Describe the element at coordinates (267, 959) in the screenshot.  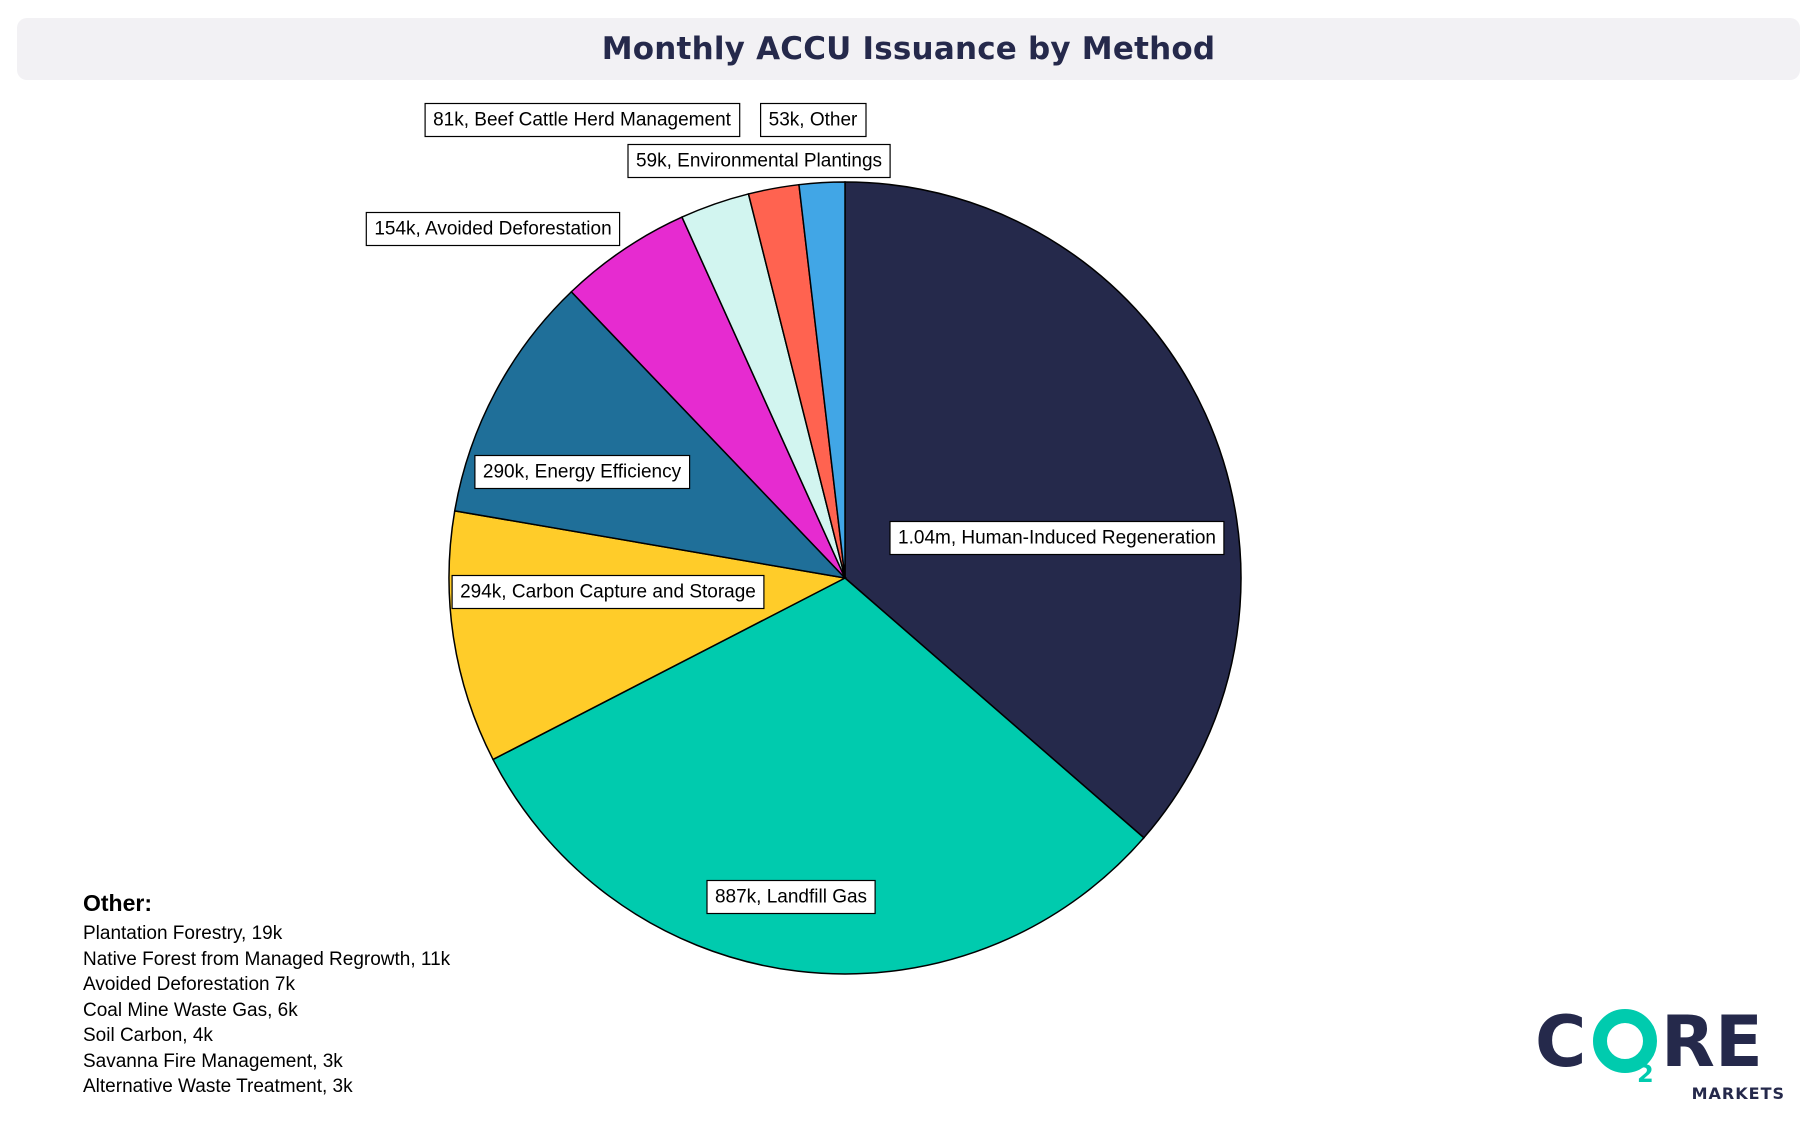
I see `other-breakdown-item: Native Forest from Managed Regrowth, 11k` at that location.